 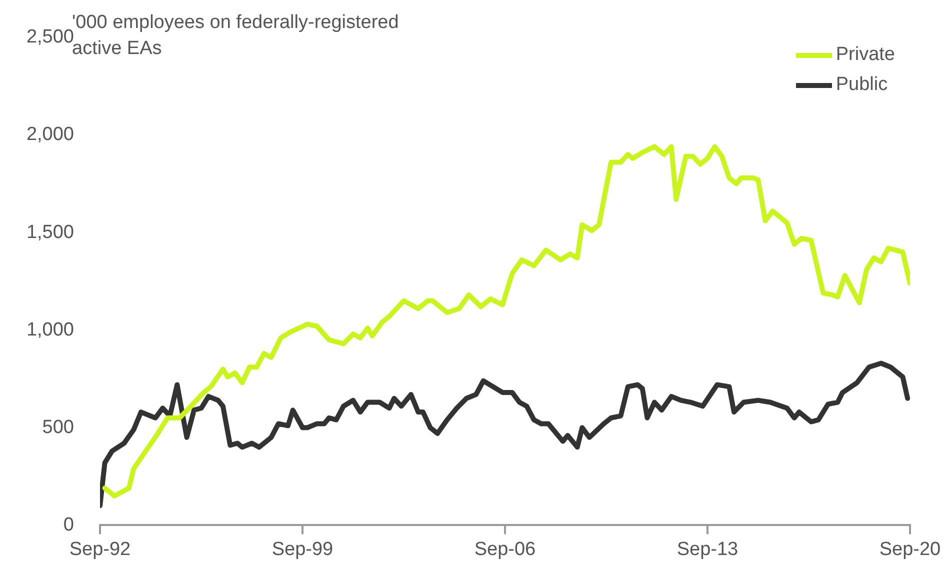 What do you see at coordinates (50, 329) in the screenshot?
I see `y-tick-label: 1,000` at bounding box center [50, 329].